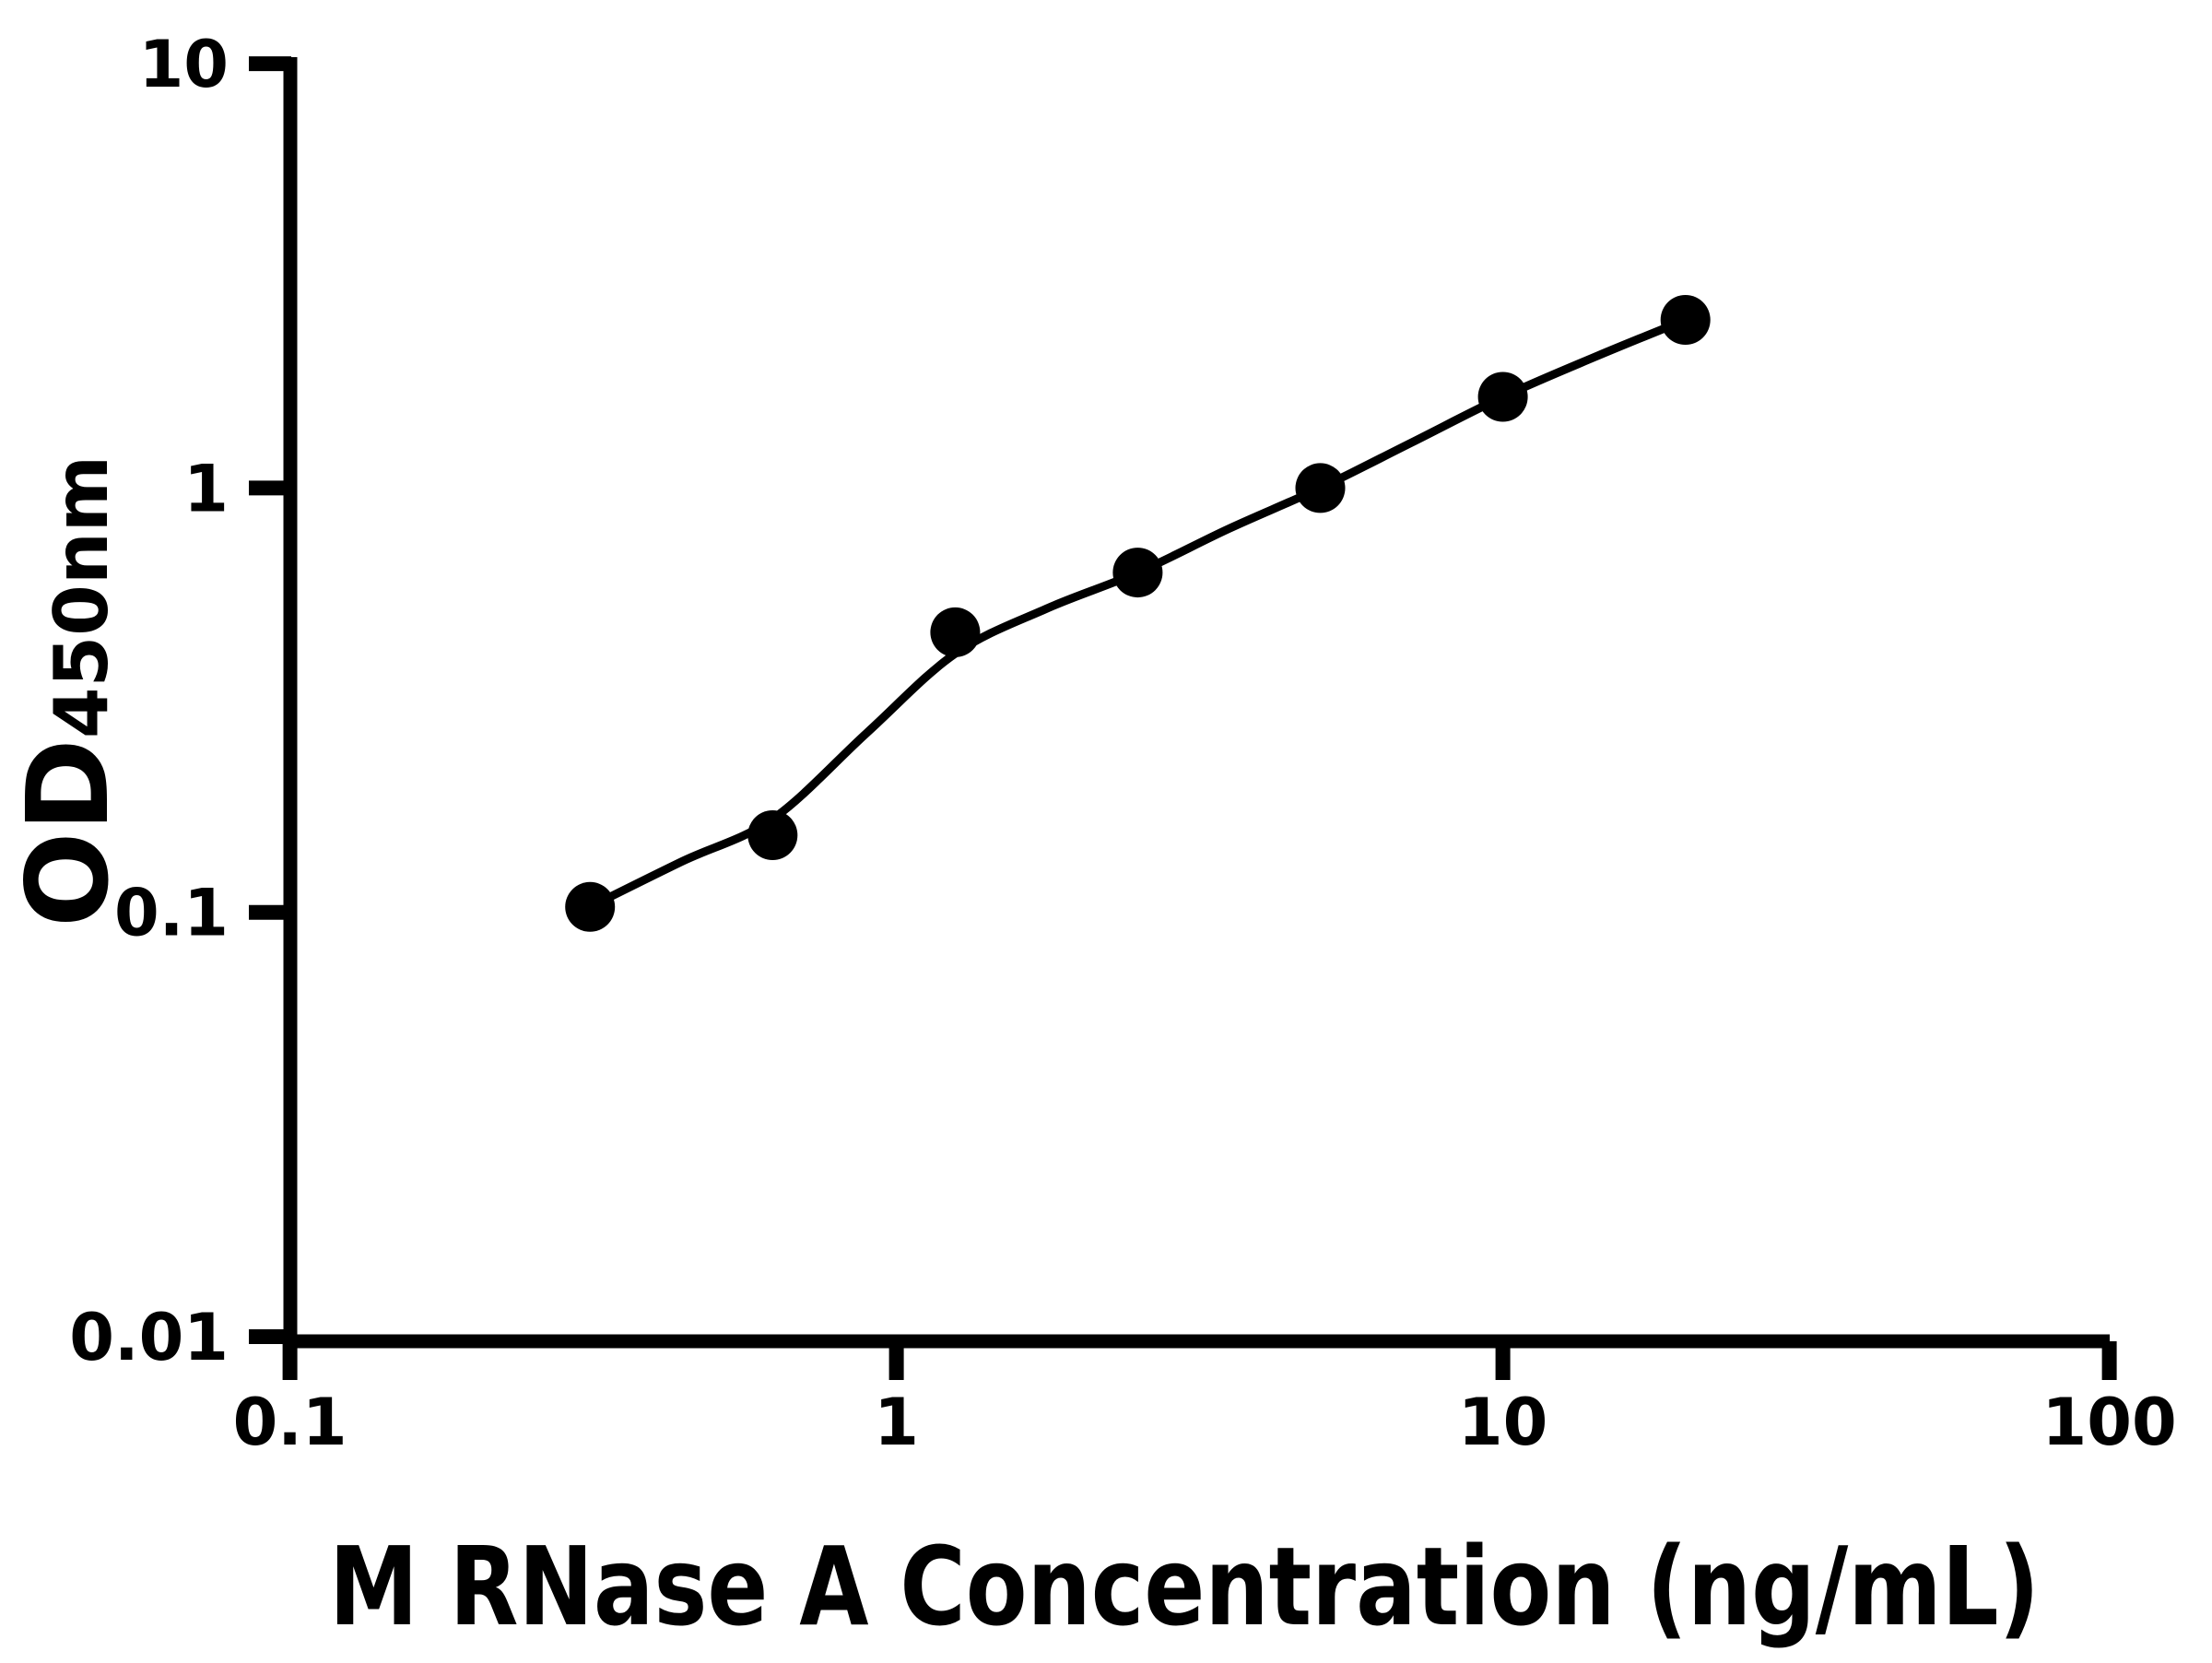 The width and height of the screenshot is (2212, 1663). I want to click on x-tick-label: 1, so click(896, 1422).